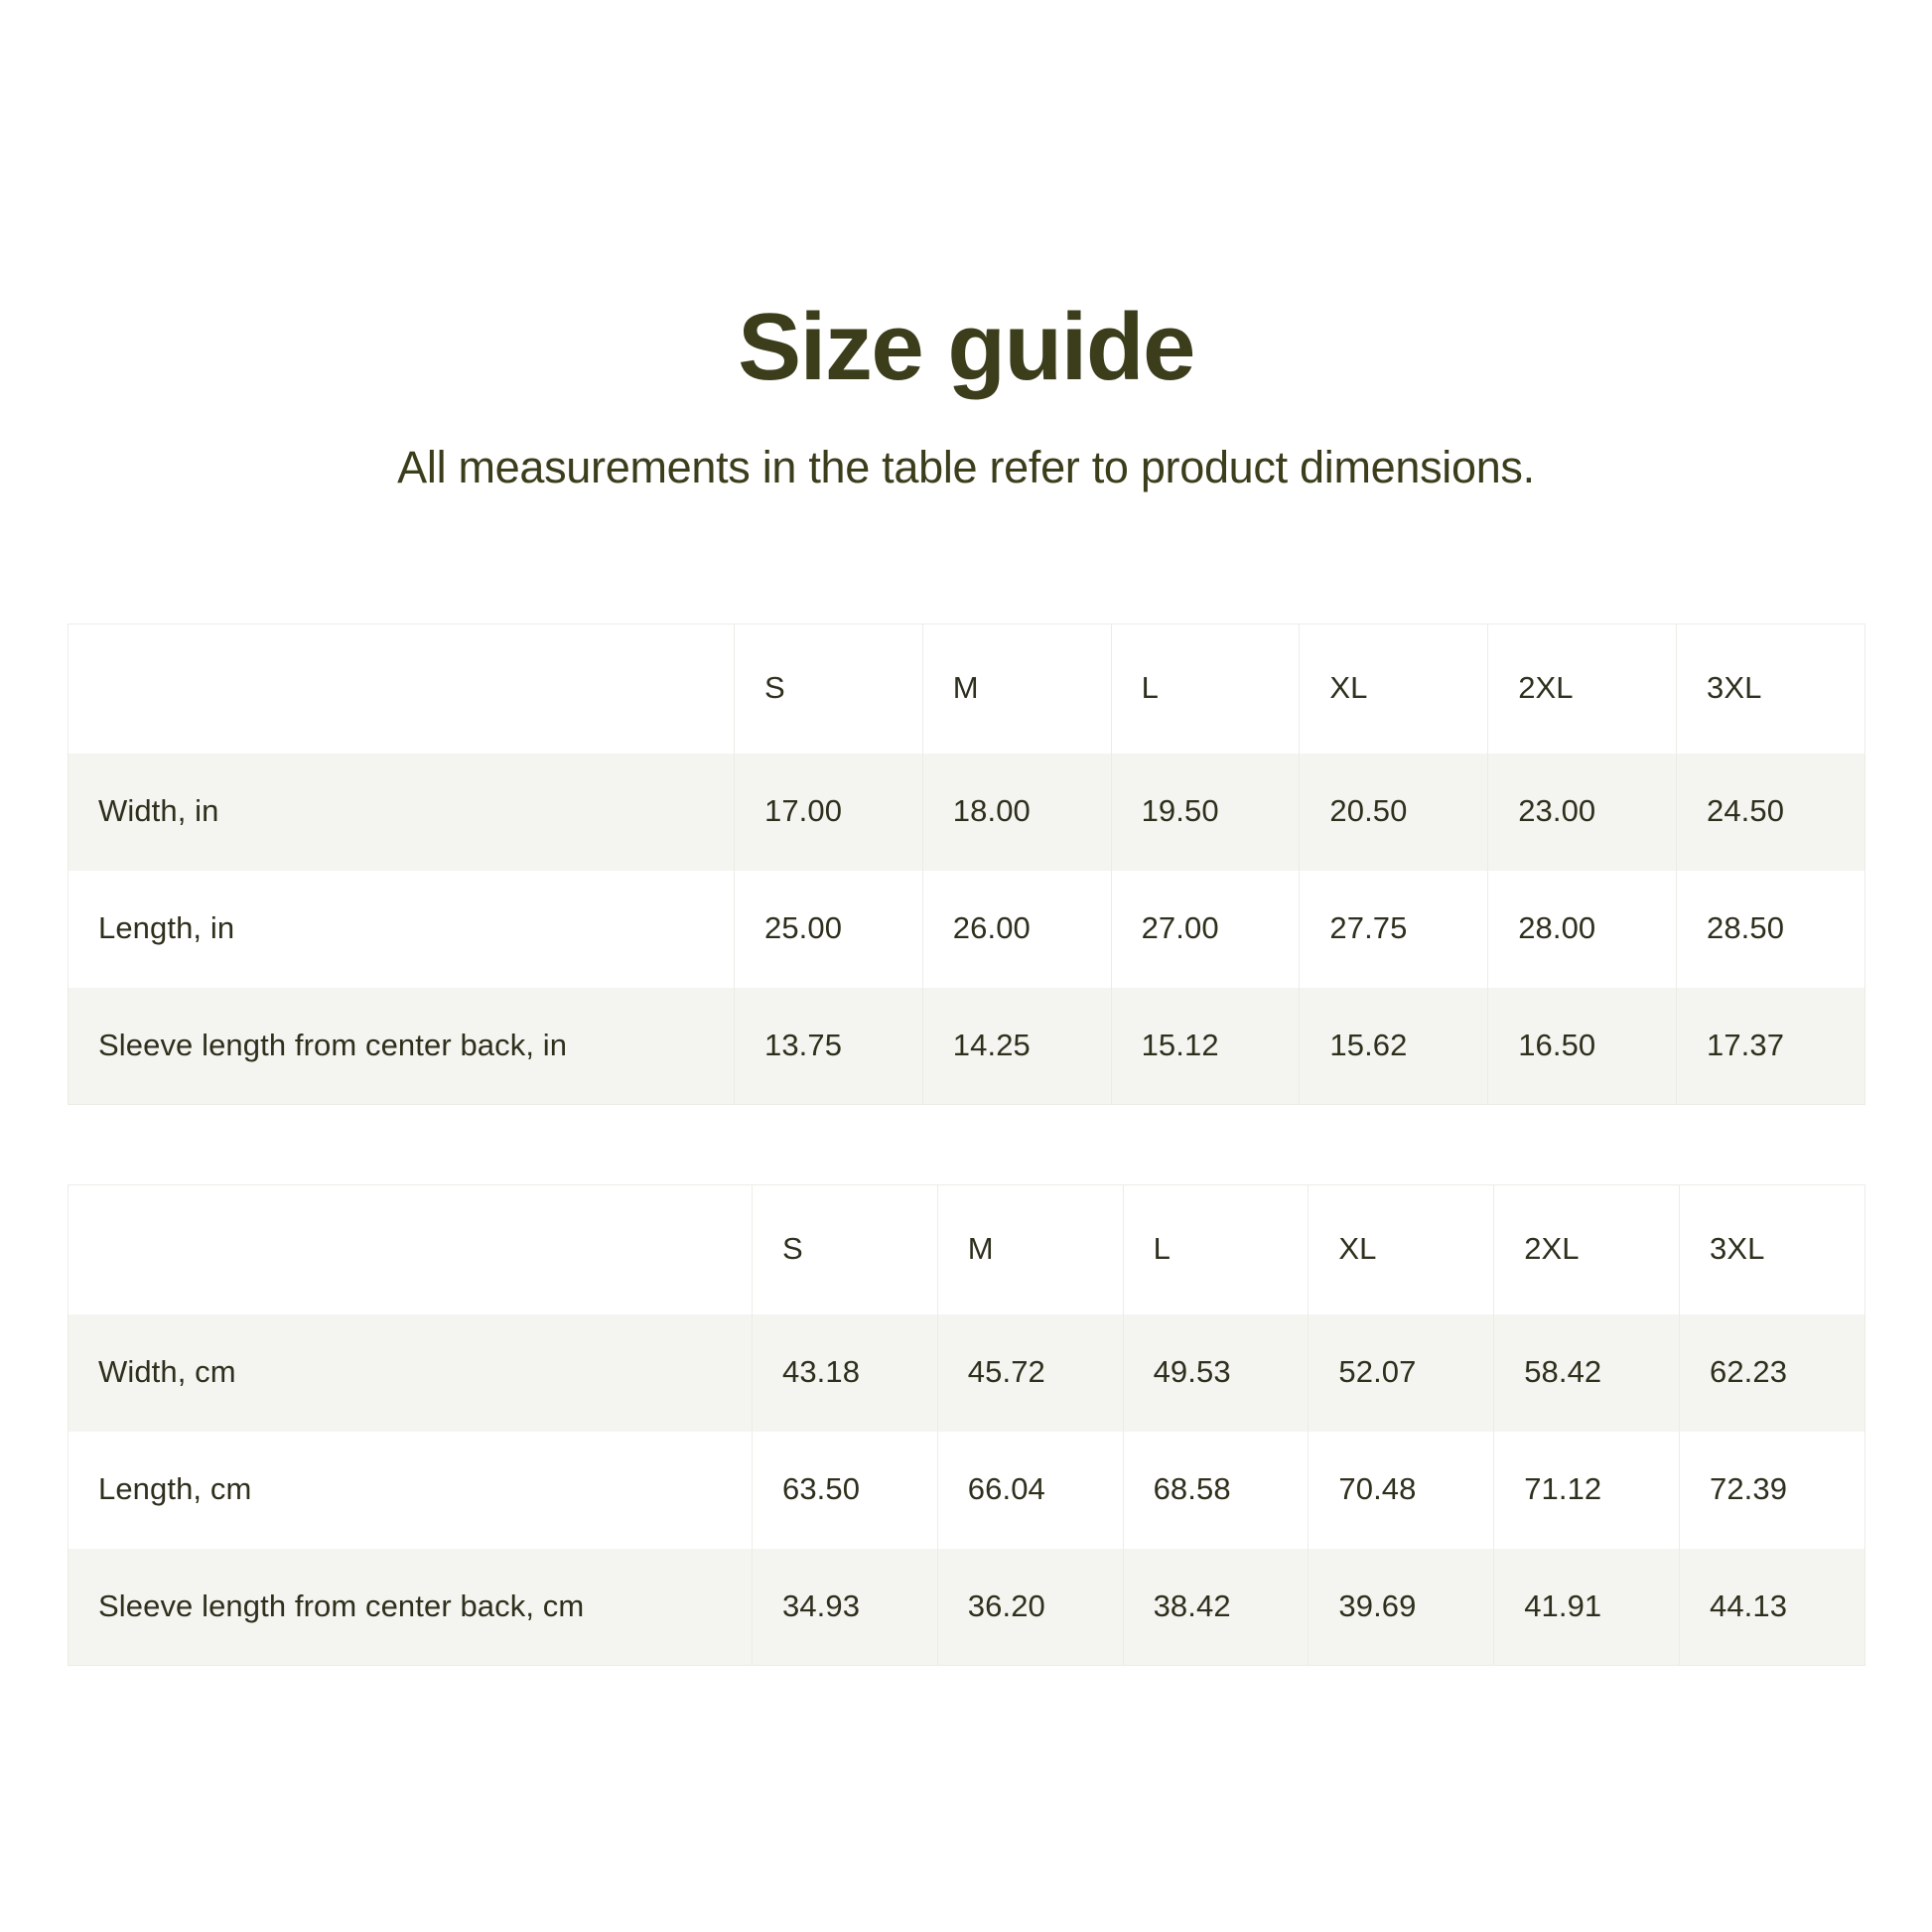  I want to click on cell-width-in-l: 19.50, so click(1205, 812).